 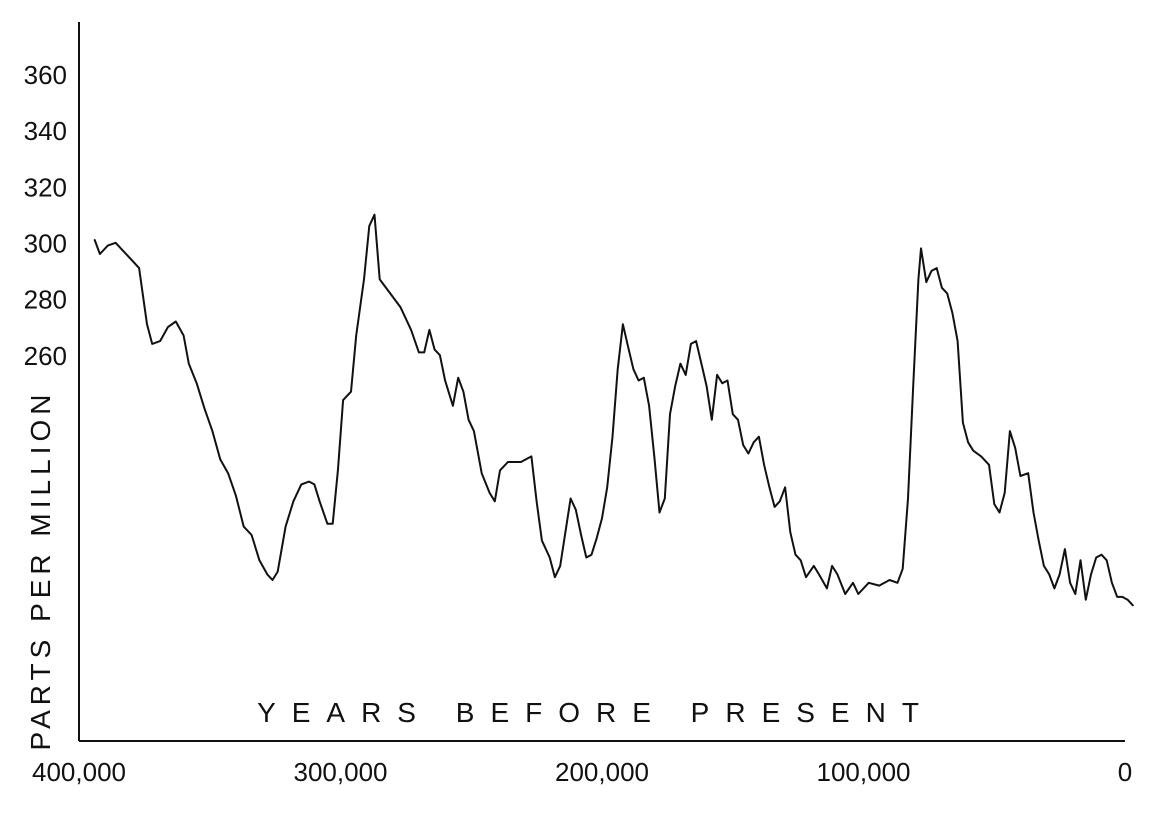 What do you see at coordinates (45, 300) in the screenshot?
I see `y-tick-label-280: 280` at bounding box center [45, 300].